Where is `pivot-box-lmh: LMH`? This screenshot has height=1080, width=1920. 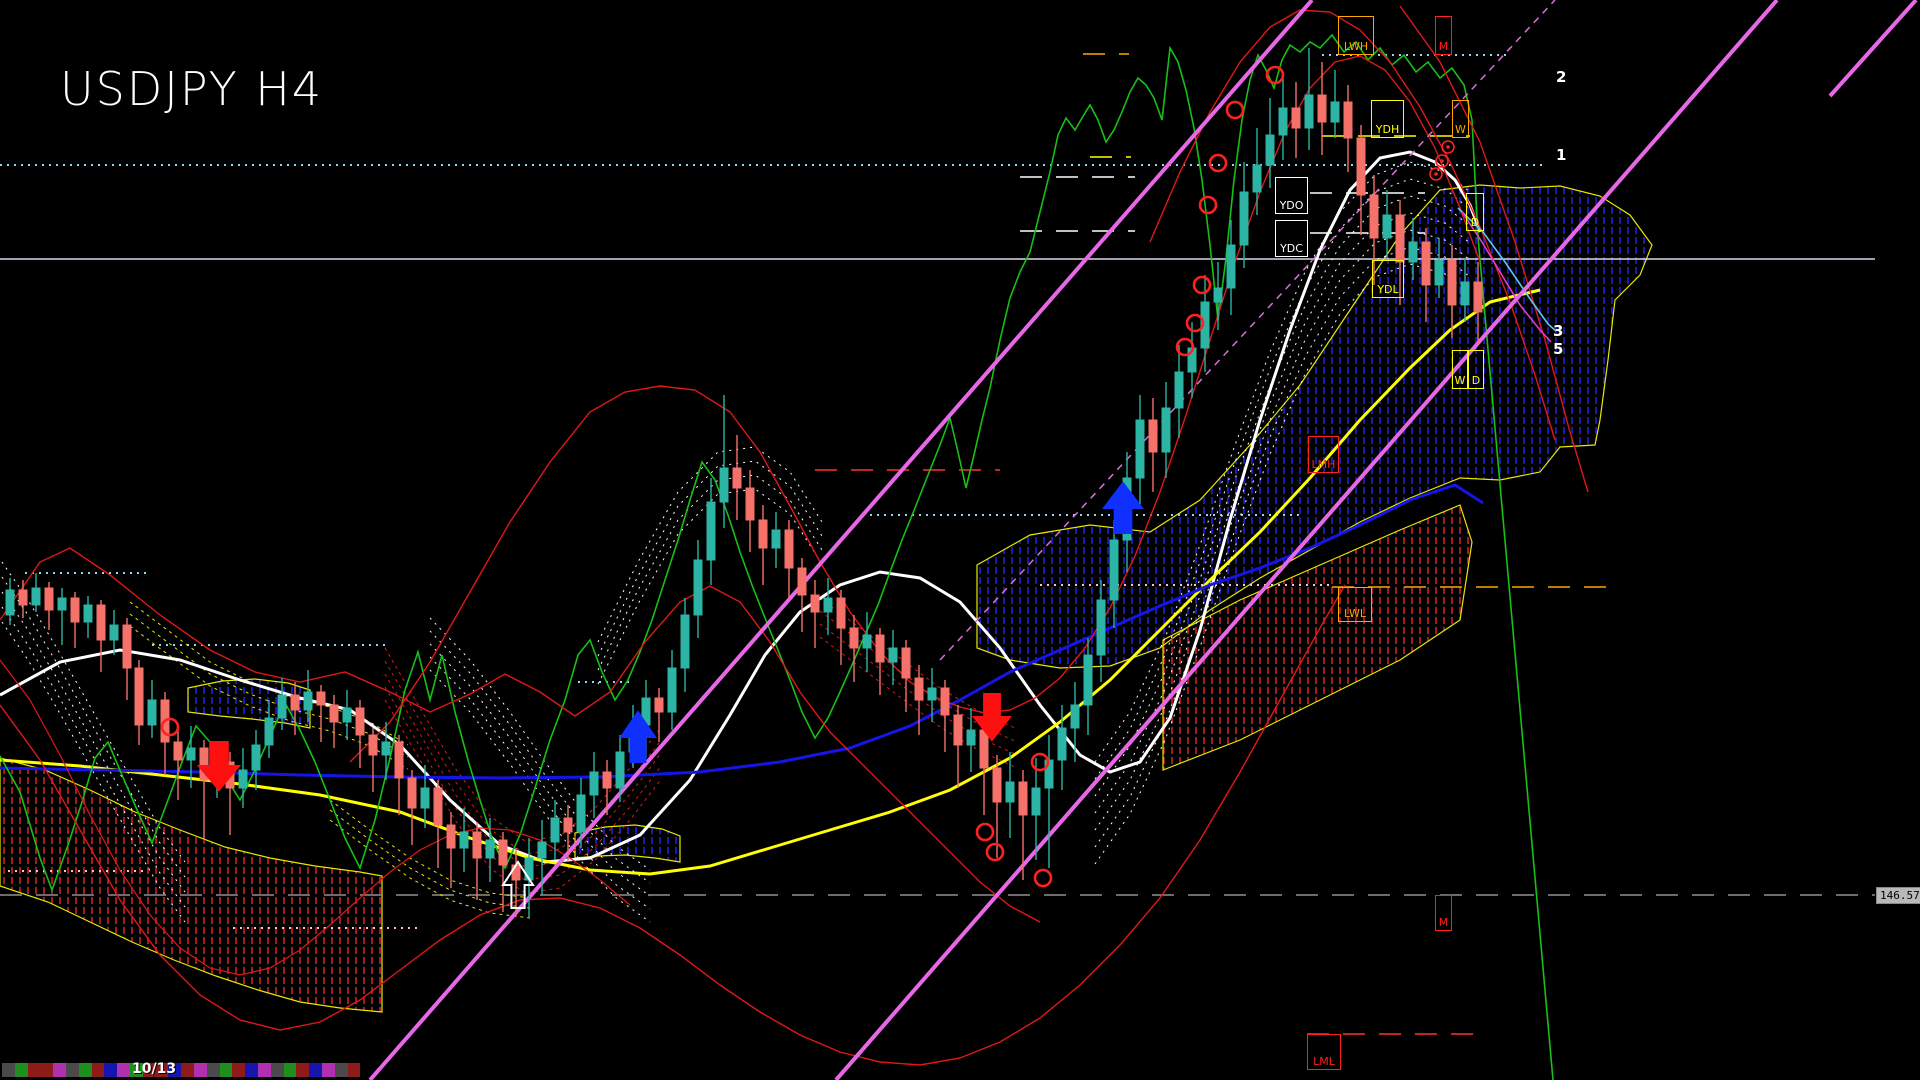 pivot-box-lmh: LMH is located at coordinates (1323, 454).